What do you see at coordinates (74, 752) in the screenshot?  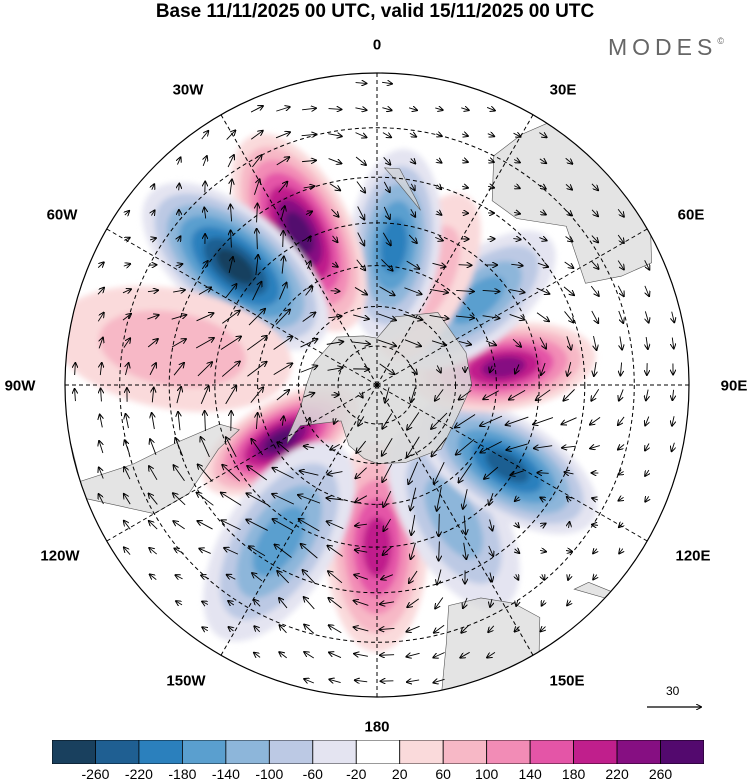 I see `colorbar-swatch` at bounding box center [74, 752].